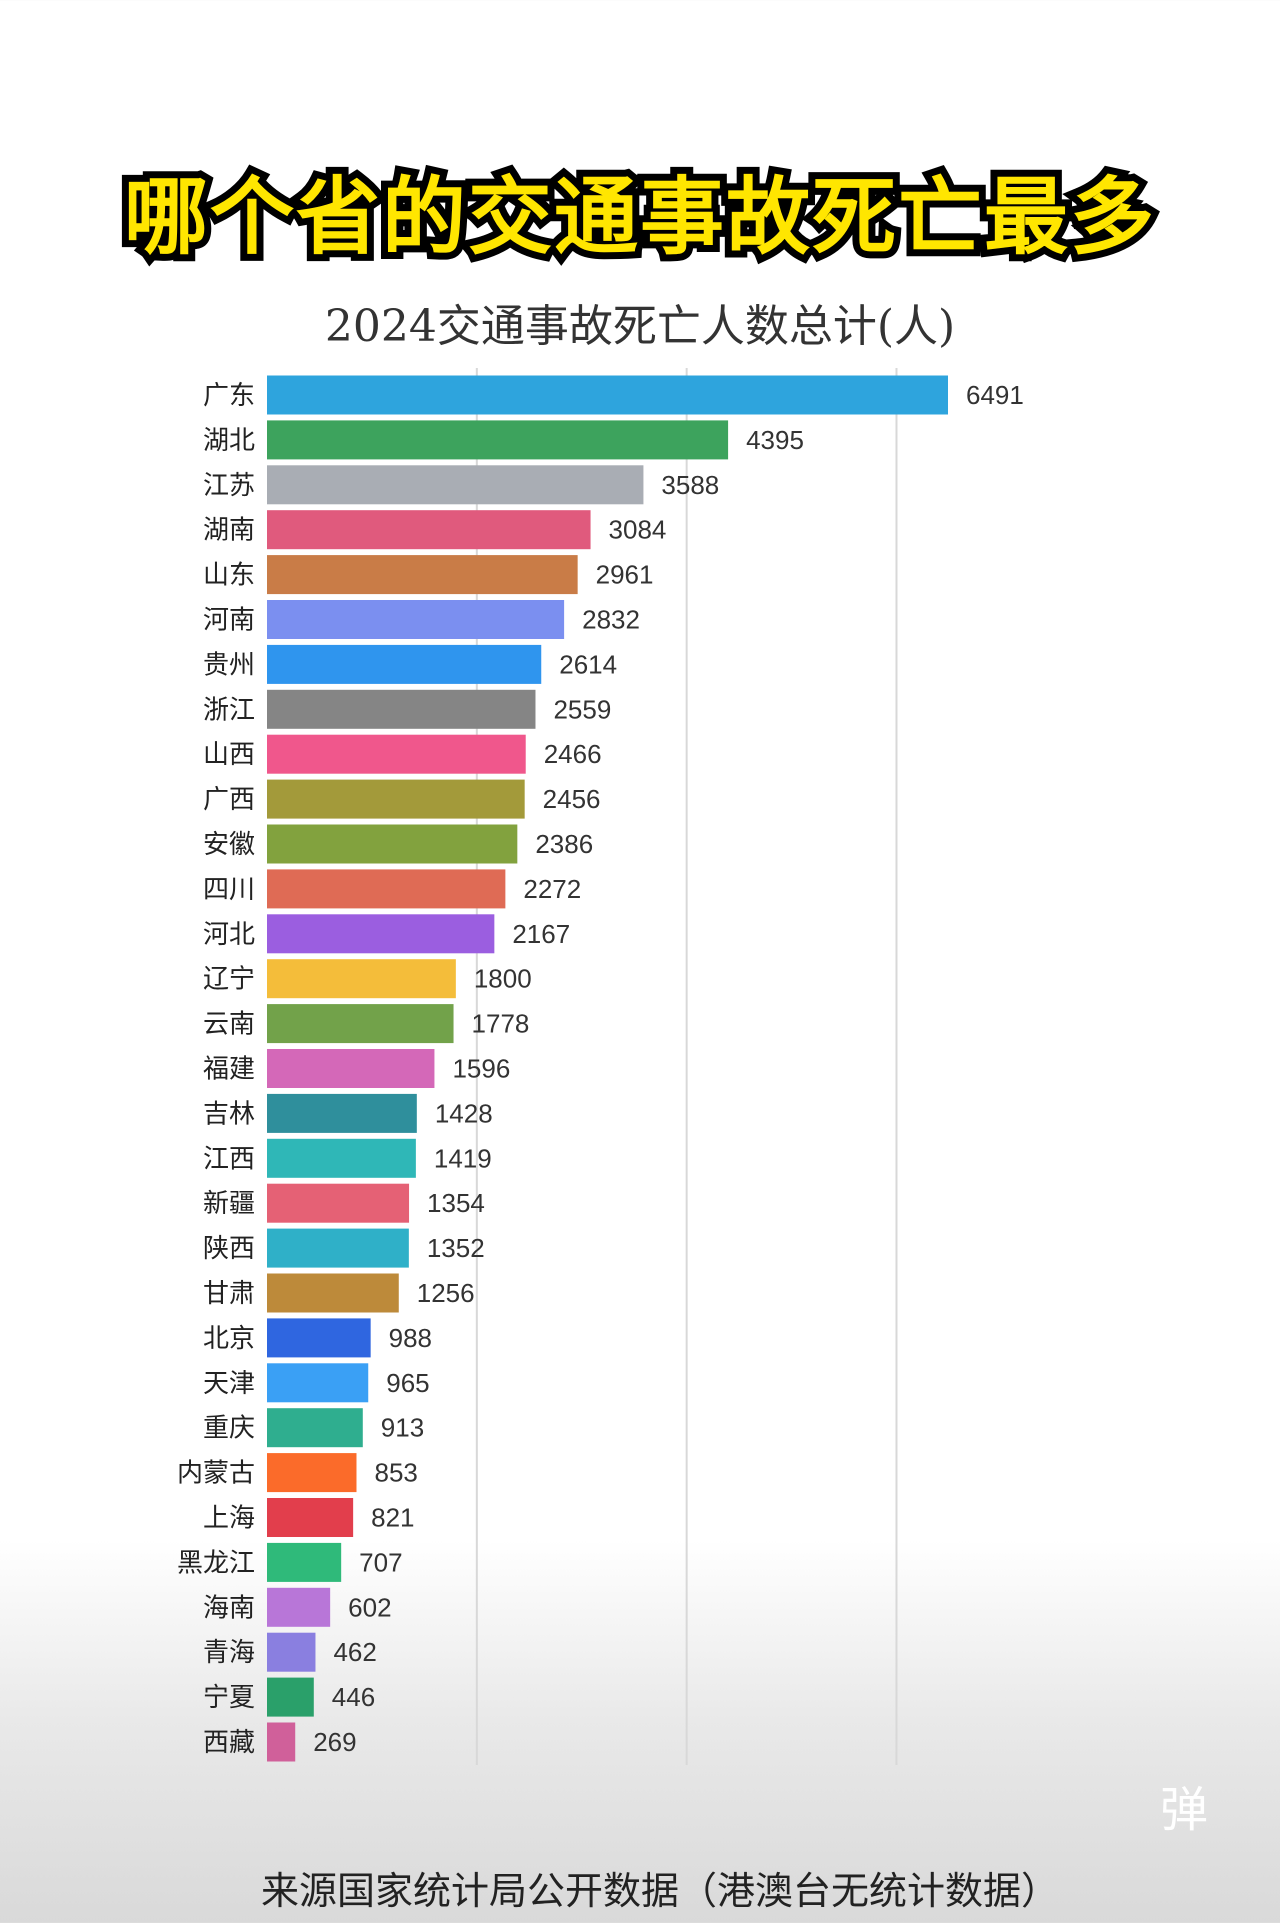 The height and width of the screenshot is (1923, 1280). I want to click on category-label: 山西, so click(229, 755).